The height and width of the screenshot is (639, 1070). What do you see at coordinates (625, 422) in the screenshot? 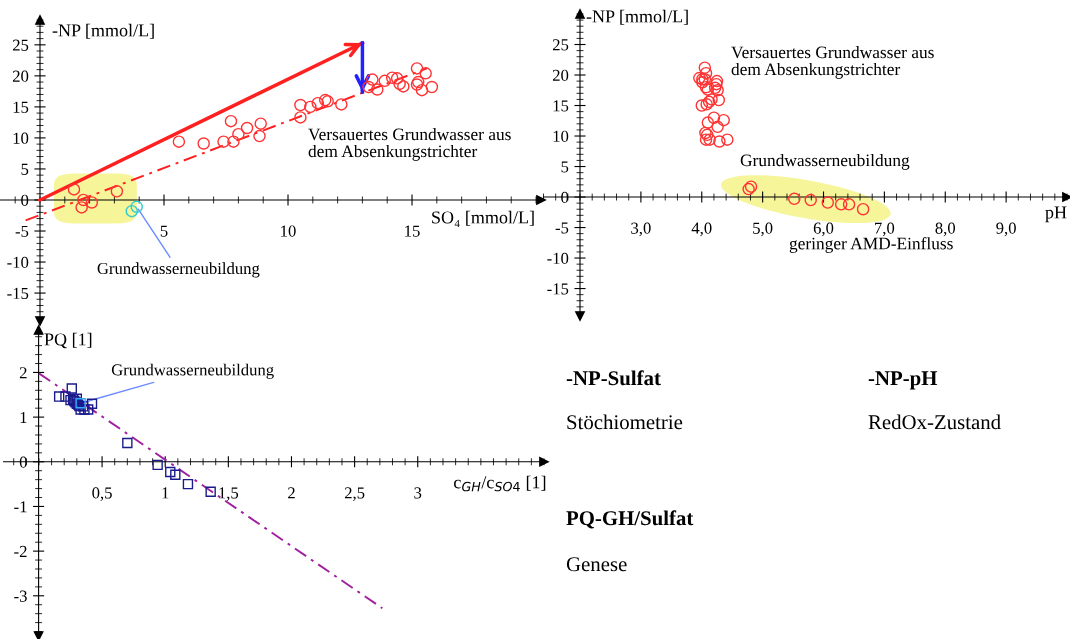
I see `text: Stöchiometrie` at bounding box center [625, 422].